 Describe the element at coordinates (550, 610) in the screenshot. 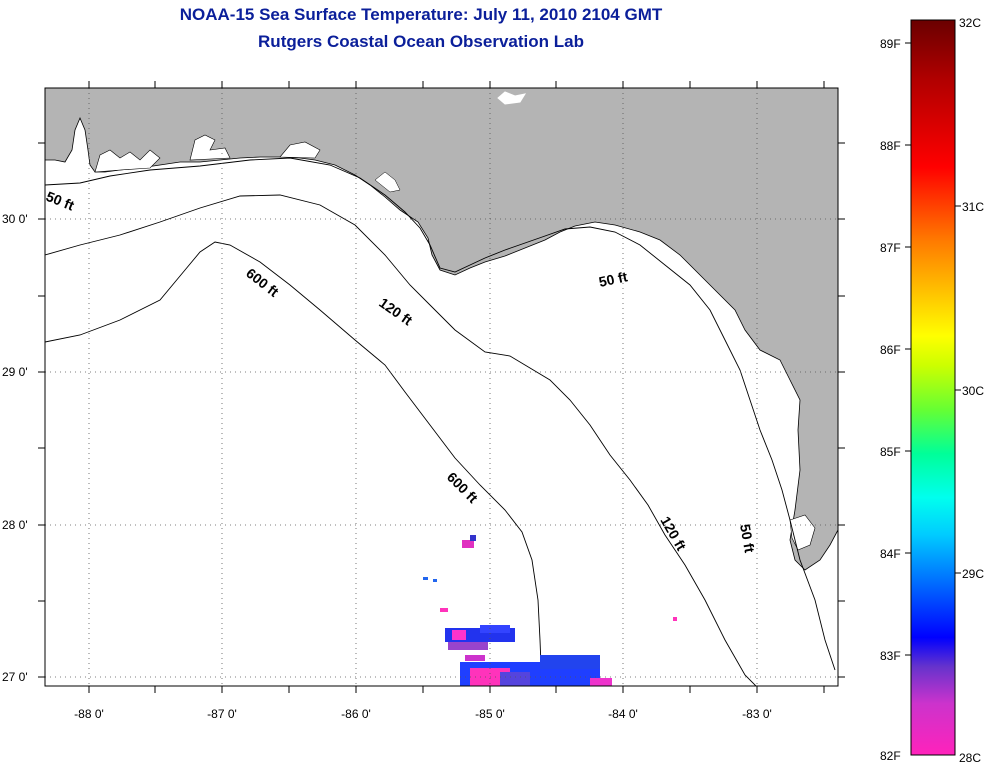

I see `sst-data-pixels` at that location.